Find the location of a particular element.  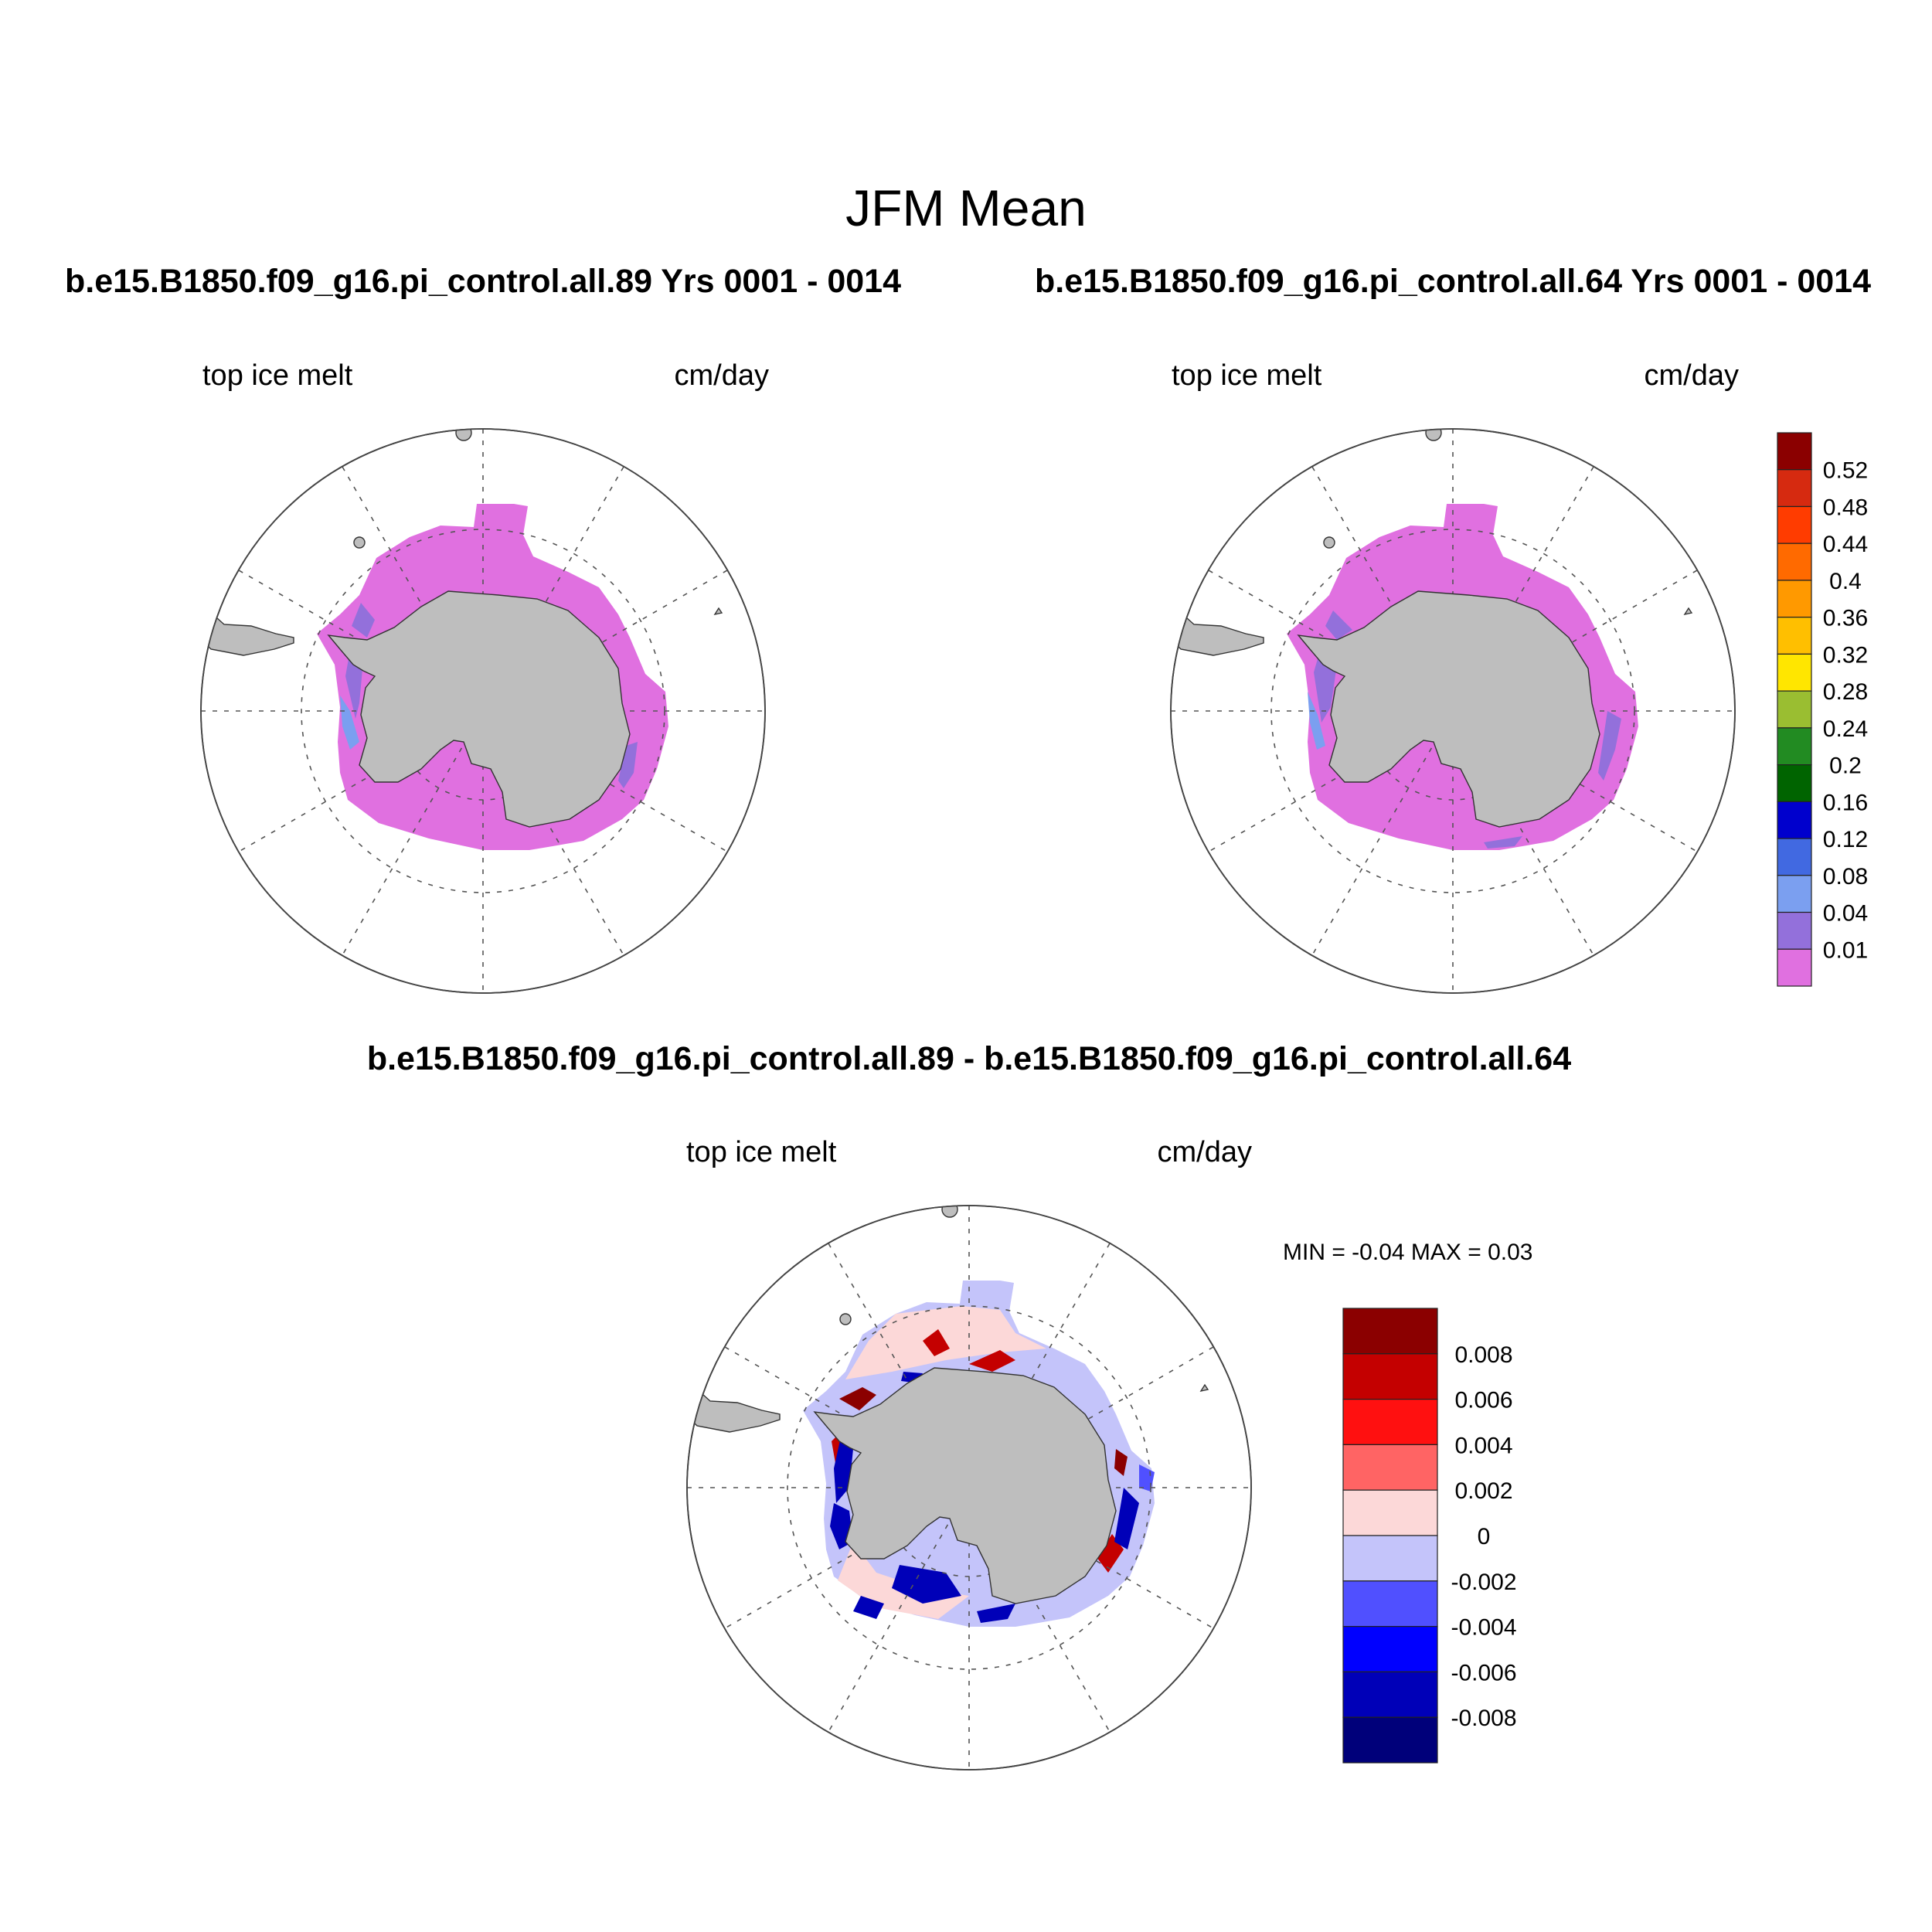

right-map is located at coordinates (1453, 711).